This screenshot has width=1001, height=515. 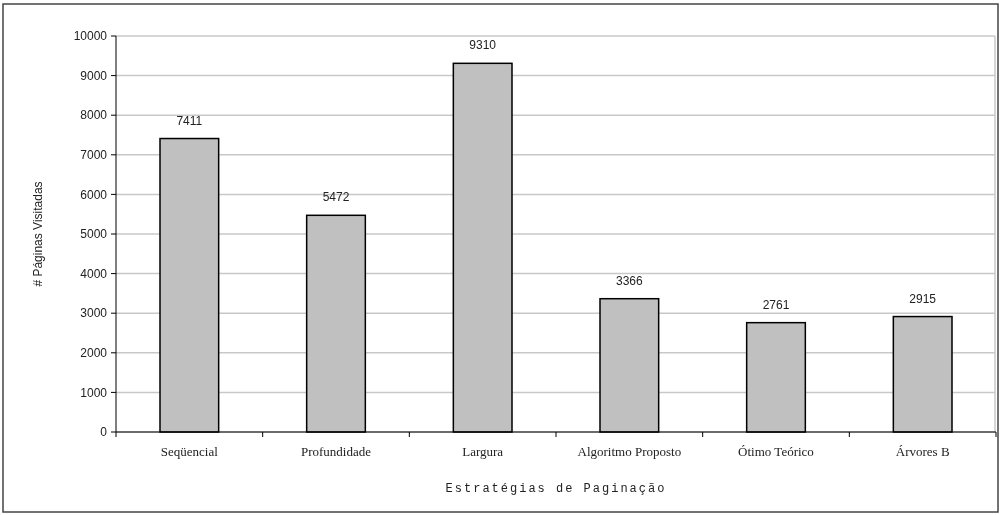 I want to click on x-tick-label: Árvores B, so click(x=922, y=451).